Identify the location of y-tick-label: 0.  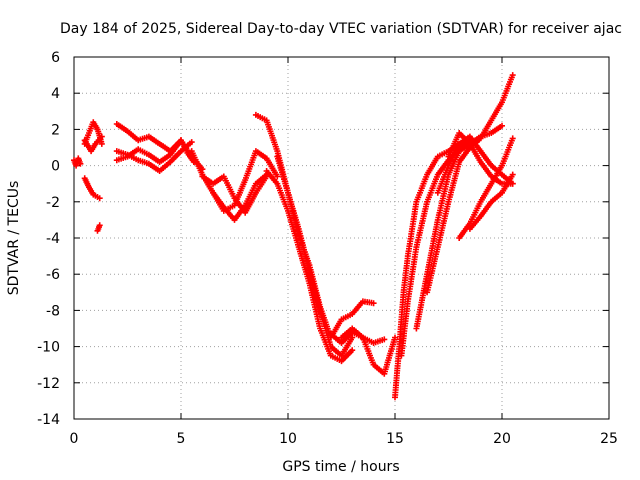
(55, 167).